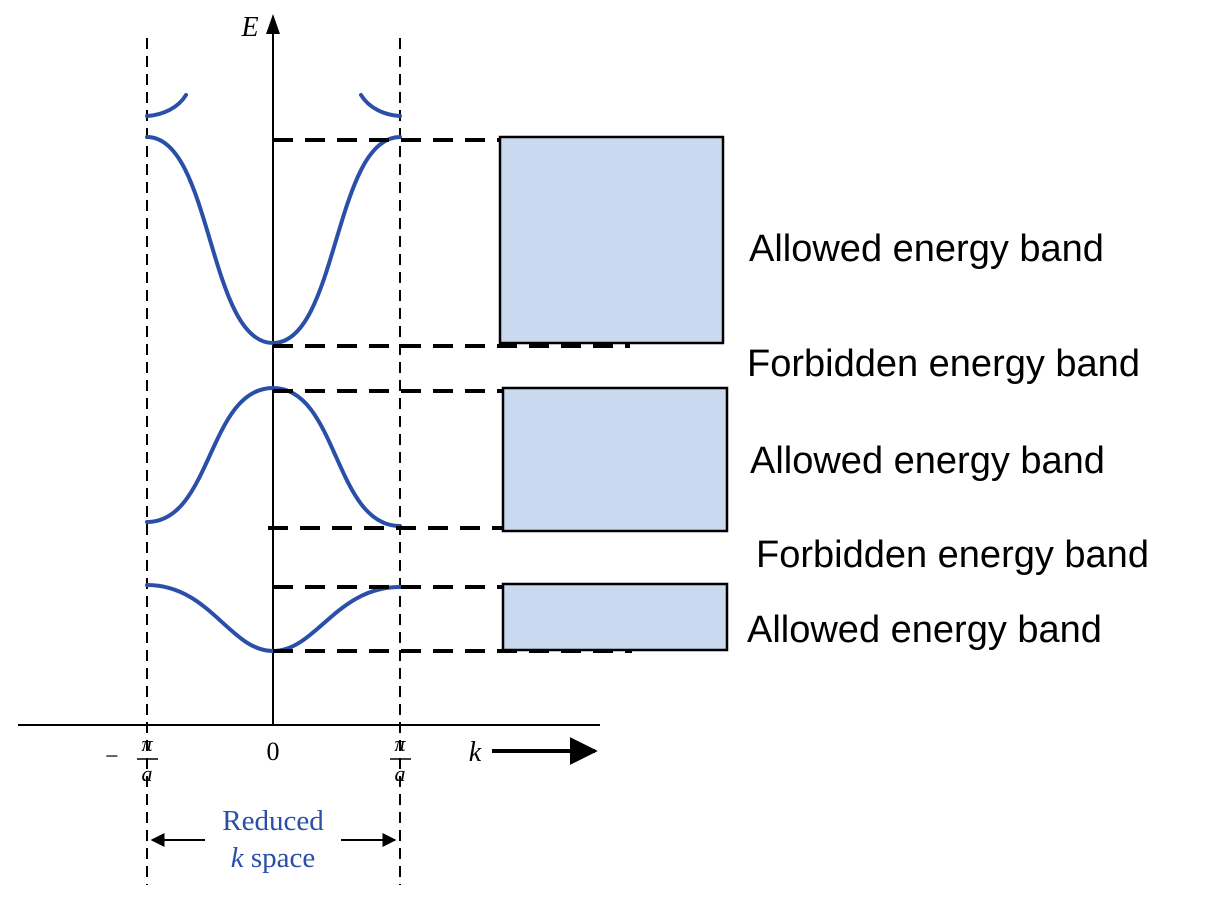 The image size is (1227, 902). What do you see at coordinates (273, 24) in the screenshot?
I see `energy-axis-arrowhead` at bounding box center [273, 24].